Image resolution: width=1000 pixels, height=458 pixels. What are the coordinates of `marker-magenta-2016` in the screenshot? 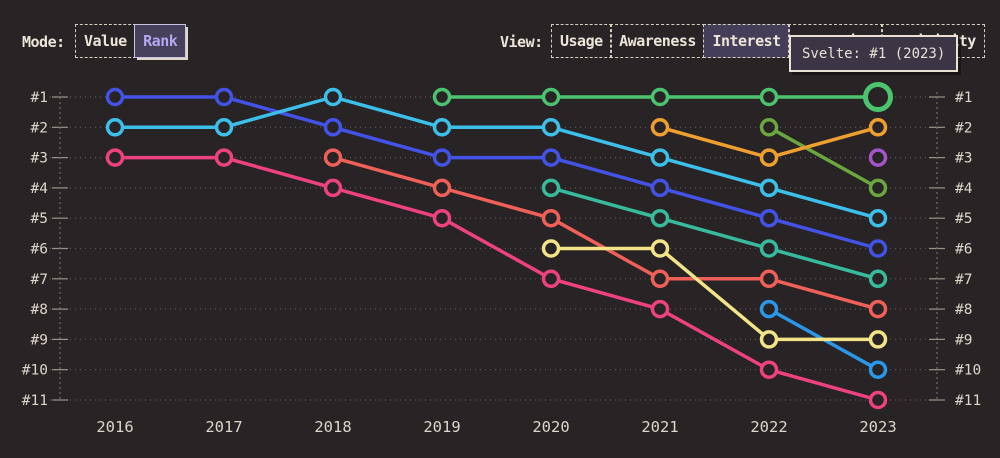 It's located at (115, 157).